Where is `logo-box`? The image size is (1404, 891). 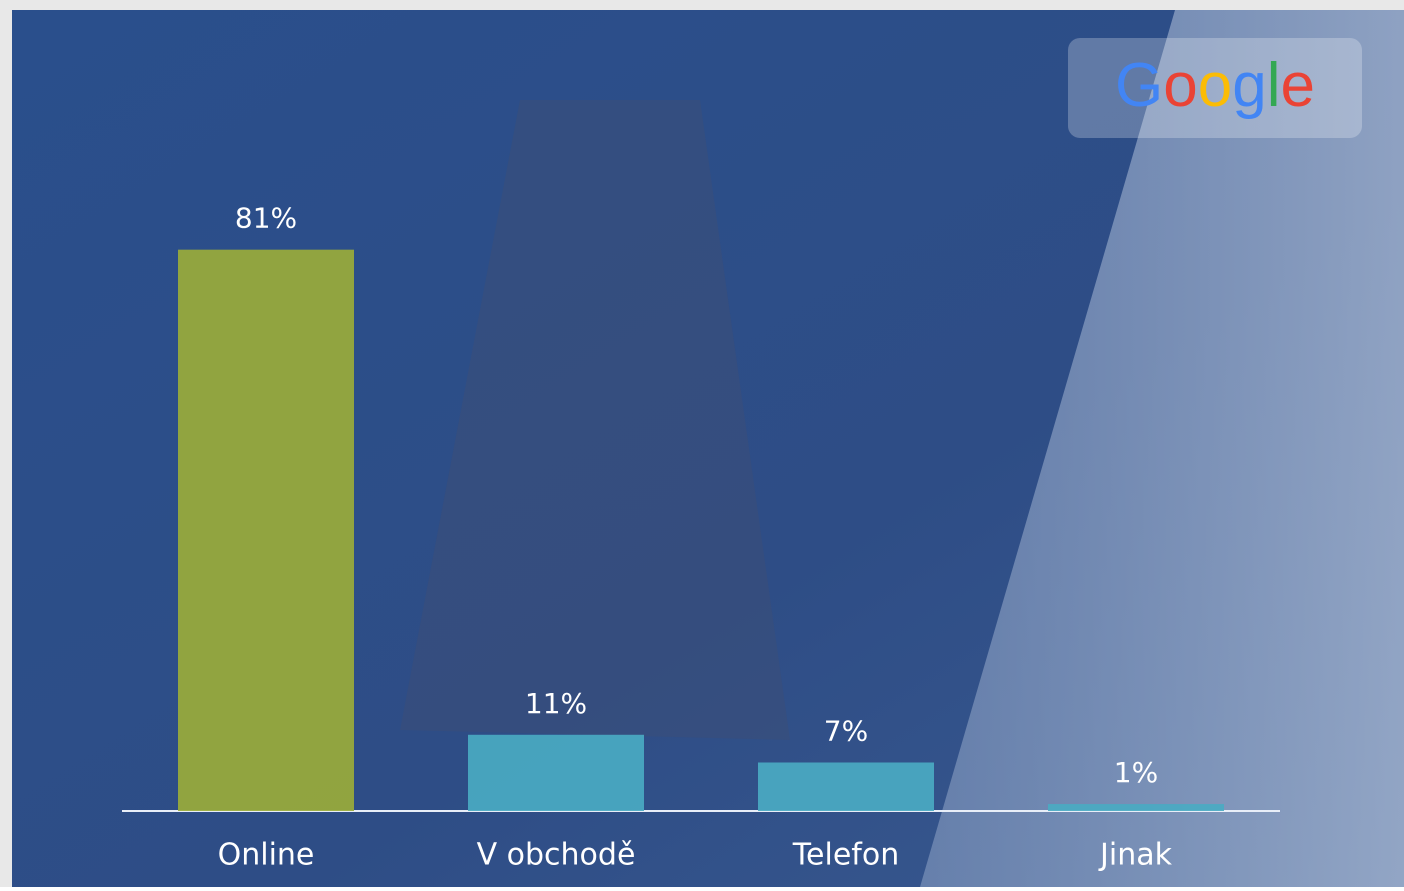
logo-box is located at coordinates (1215, 88).